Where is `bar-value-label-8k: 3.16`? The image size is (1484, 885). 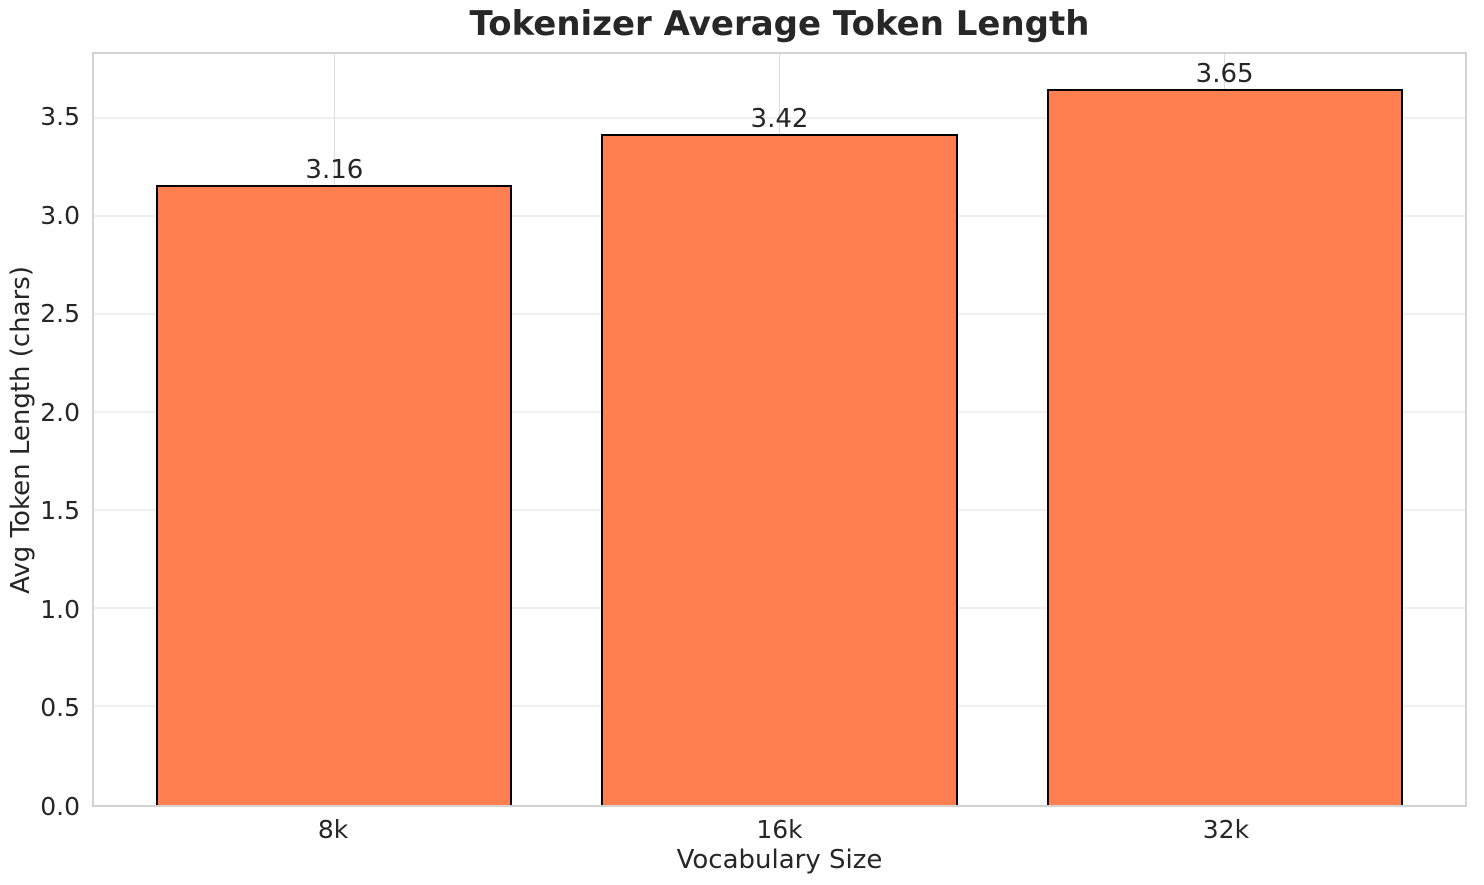 bar-value-label-8k: 3.16 is located at coordinates (334, 170).